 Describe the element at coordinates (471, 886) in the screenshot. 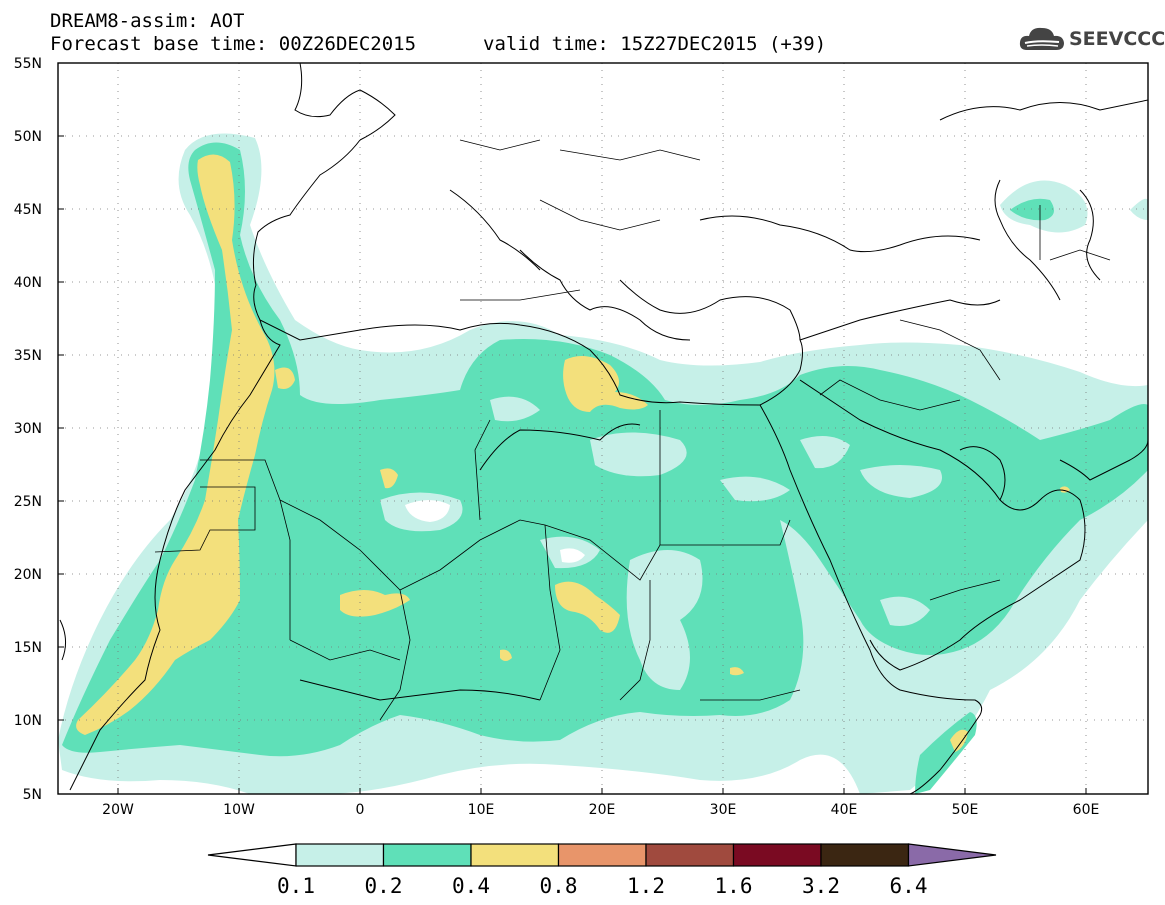

I see `colorbar-label: 0.4` at that location.